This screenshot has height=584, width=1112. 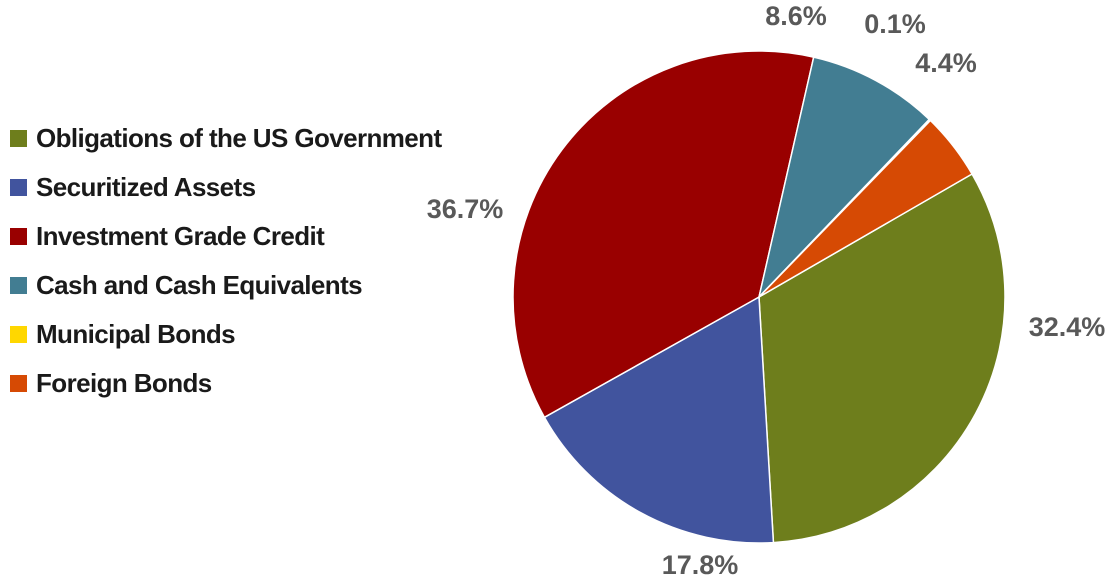 I want to click on data-label-cash-and-cash-equivalents: 8.6%, so click(x=796, y=16).